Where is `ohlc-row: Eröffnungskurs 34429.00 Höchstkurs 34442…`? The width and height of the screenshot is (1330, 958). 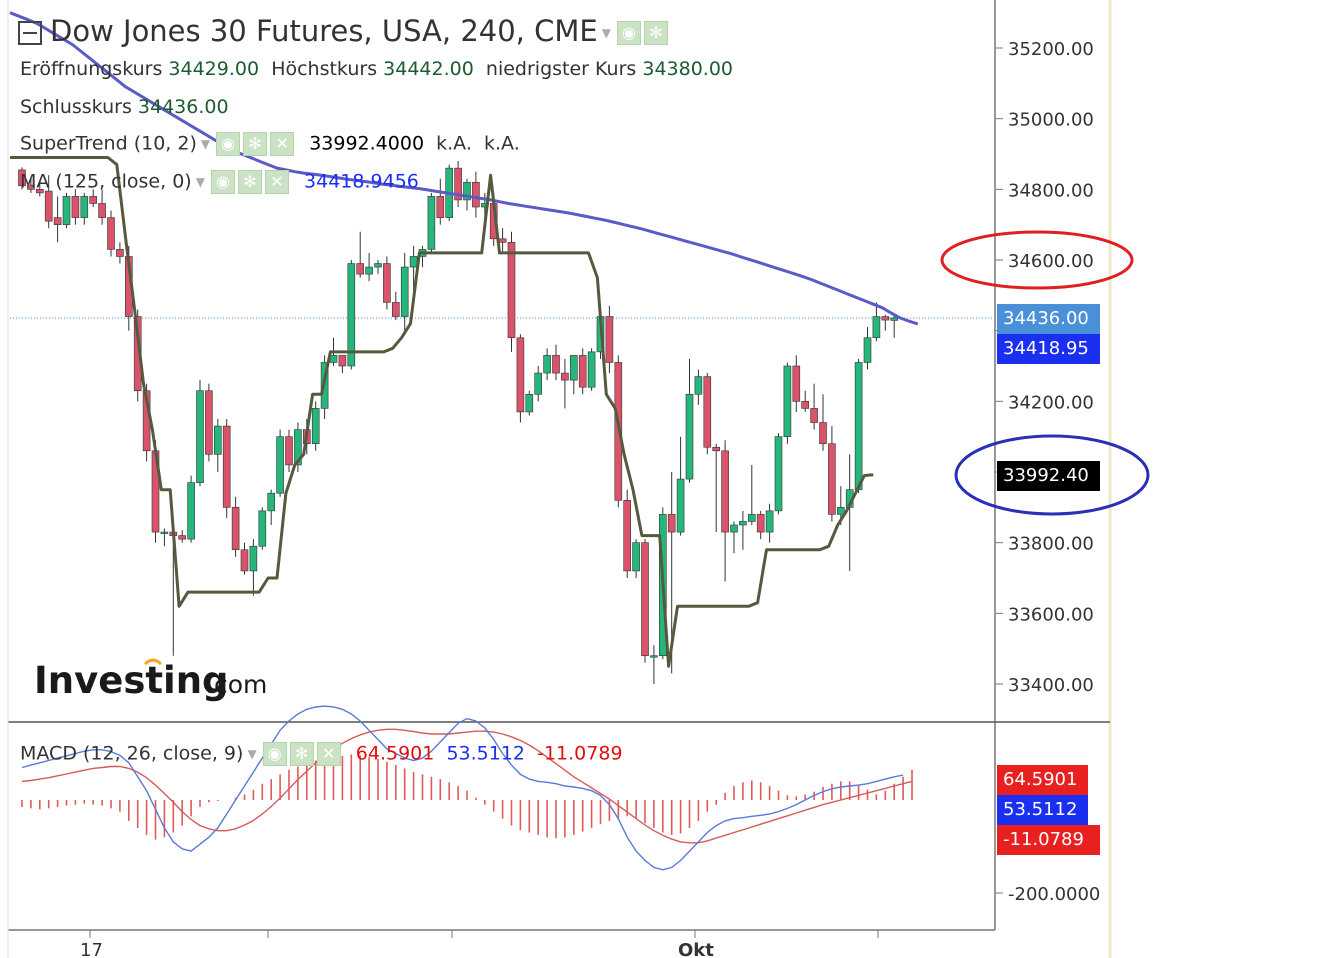
ohlc-row: Eröffnungskurs 34429.00 Höchstkurs 34442… is located at coordinates (376, 69).